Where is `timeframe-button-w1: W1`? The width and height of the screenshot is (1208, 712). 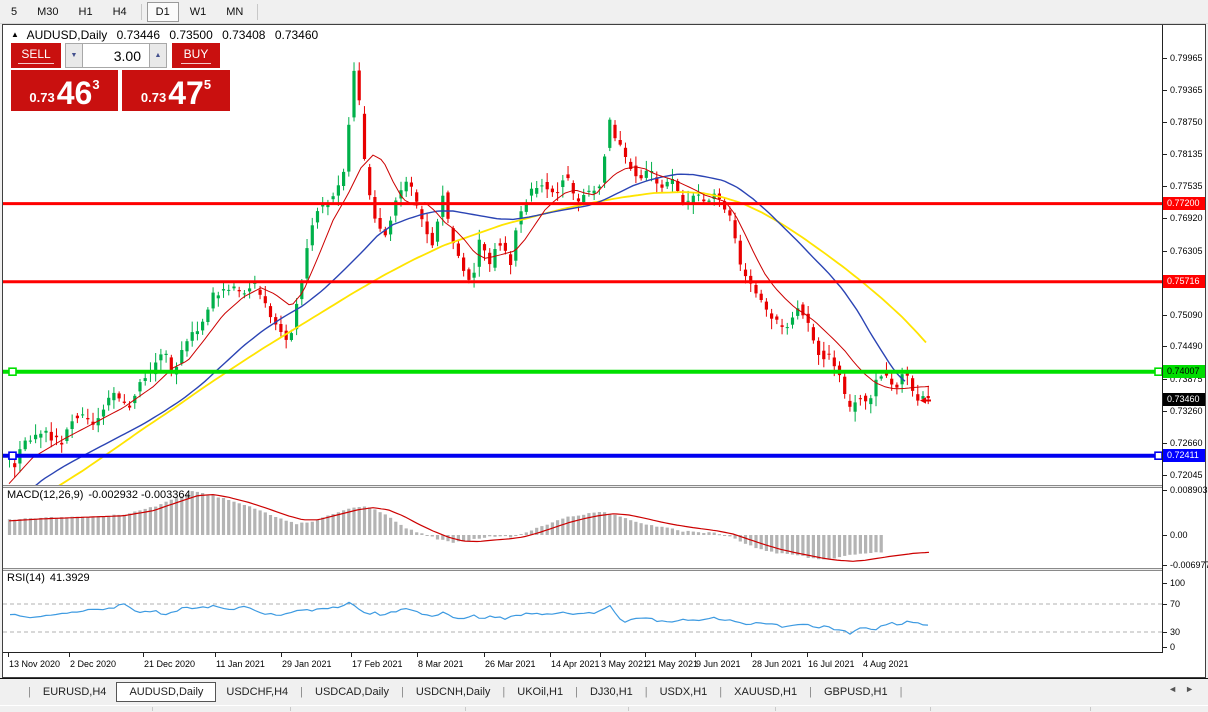 timeframe-button-w1: W1 is located at coordinates (198, 11).